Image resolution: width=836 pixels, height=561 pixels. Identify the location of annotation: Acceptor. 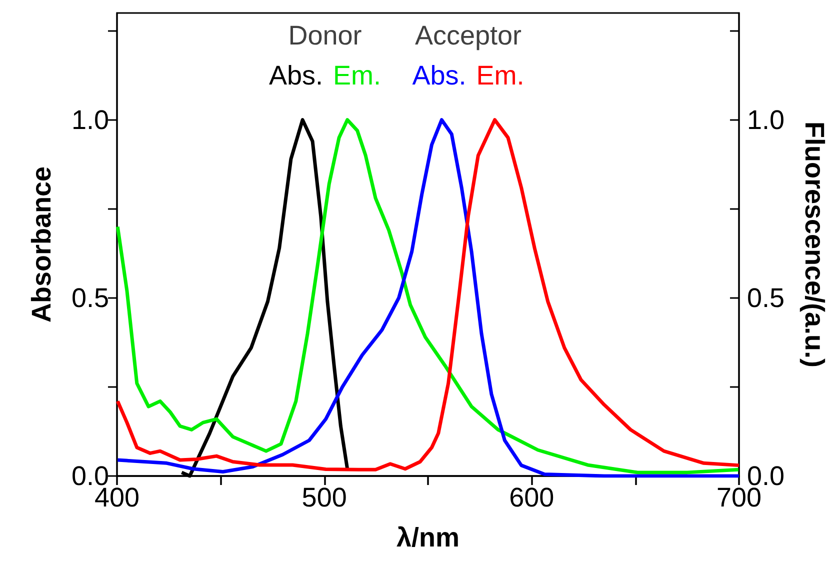
(468, 35).